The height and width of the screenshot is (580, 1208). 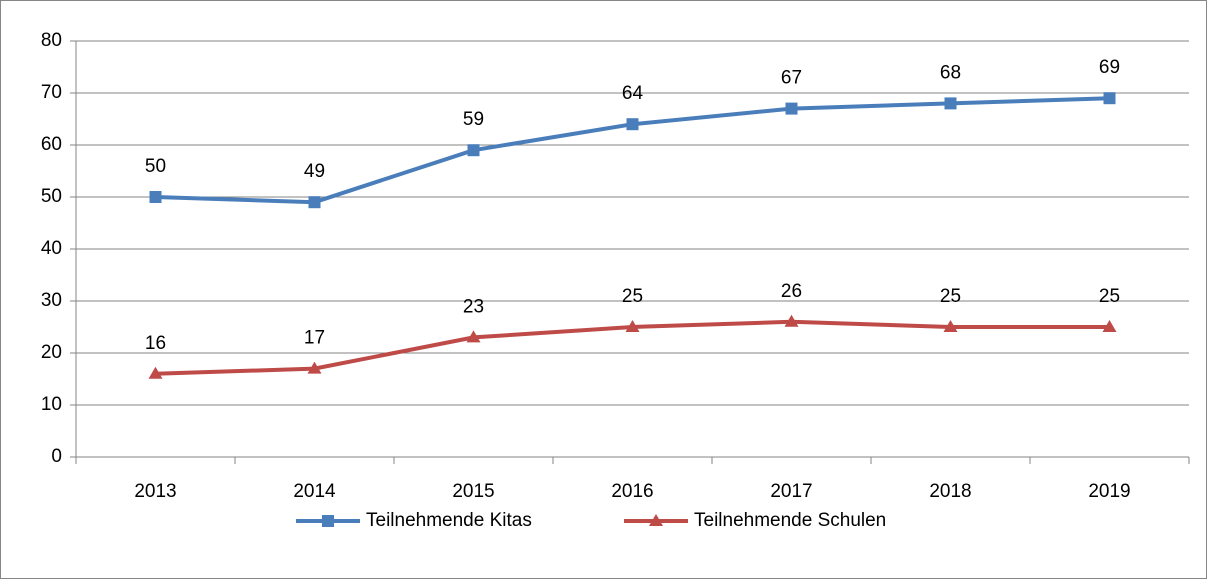 What do you see at coordinates (473, 306) in the screenshot?
I see `data-label: 23` at bounding box center [473, 306].